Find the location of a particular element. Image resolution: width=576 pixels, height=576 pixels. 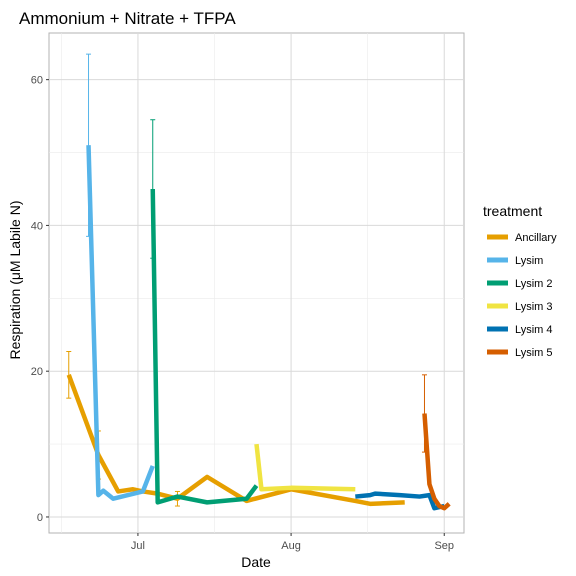

legend-item-lysim: Lysim is located at coordinates (515, 261).